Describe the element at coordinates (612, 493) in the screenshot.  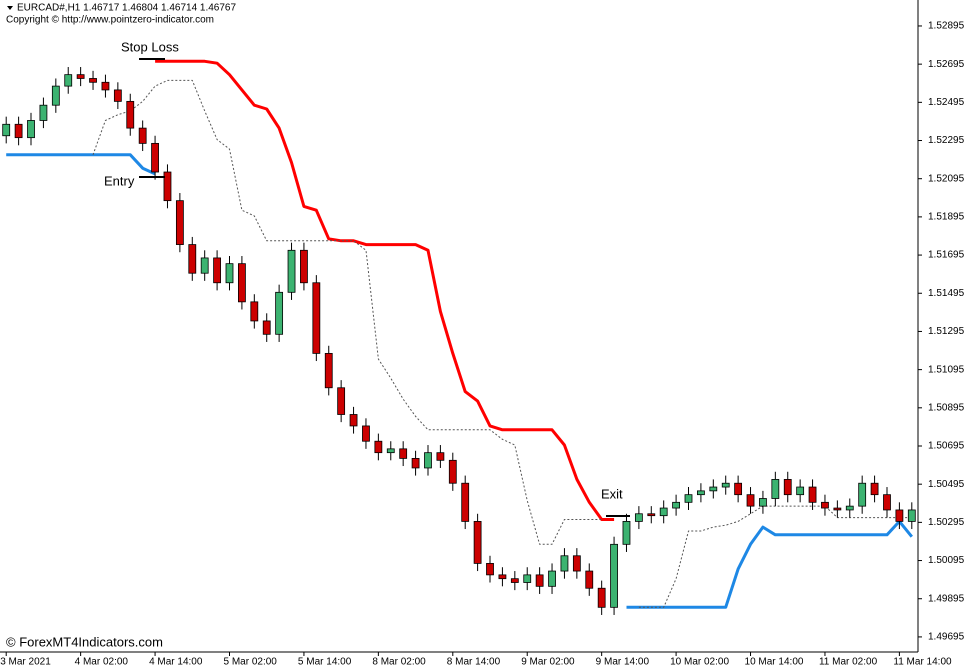
I see `exit-label: Exit` at that location.